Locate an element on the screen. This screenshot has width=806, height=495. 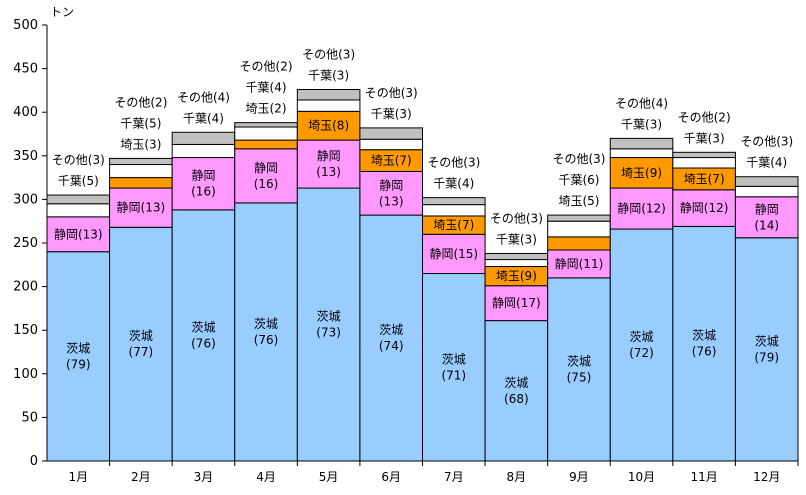
data-label-ibaraki: (77) is located at coordinates (141, 352).